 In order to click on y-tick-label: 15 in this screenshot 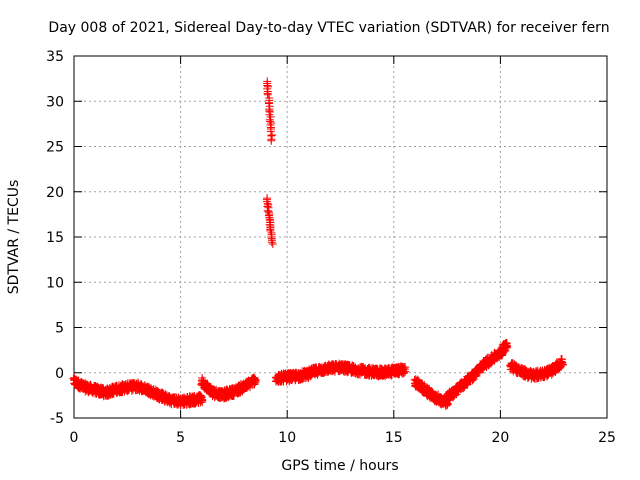, I will do `click(55, 238)`.